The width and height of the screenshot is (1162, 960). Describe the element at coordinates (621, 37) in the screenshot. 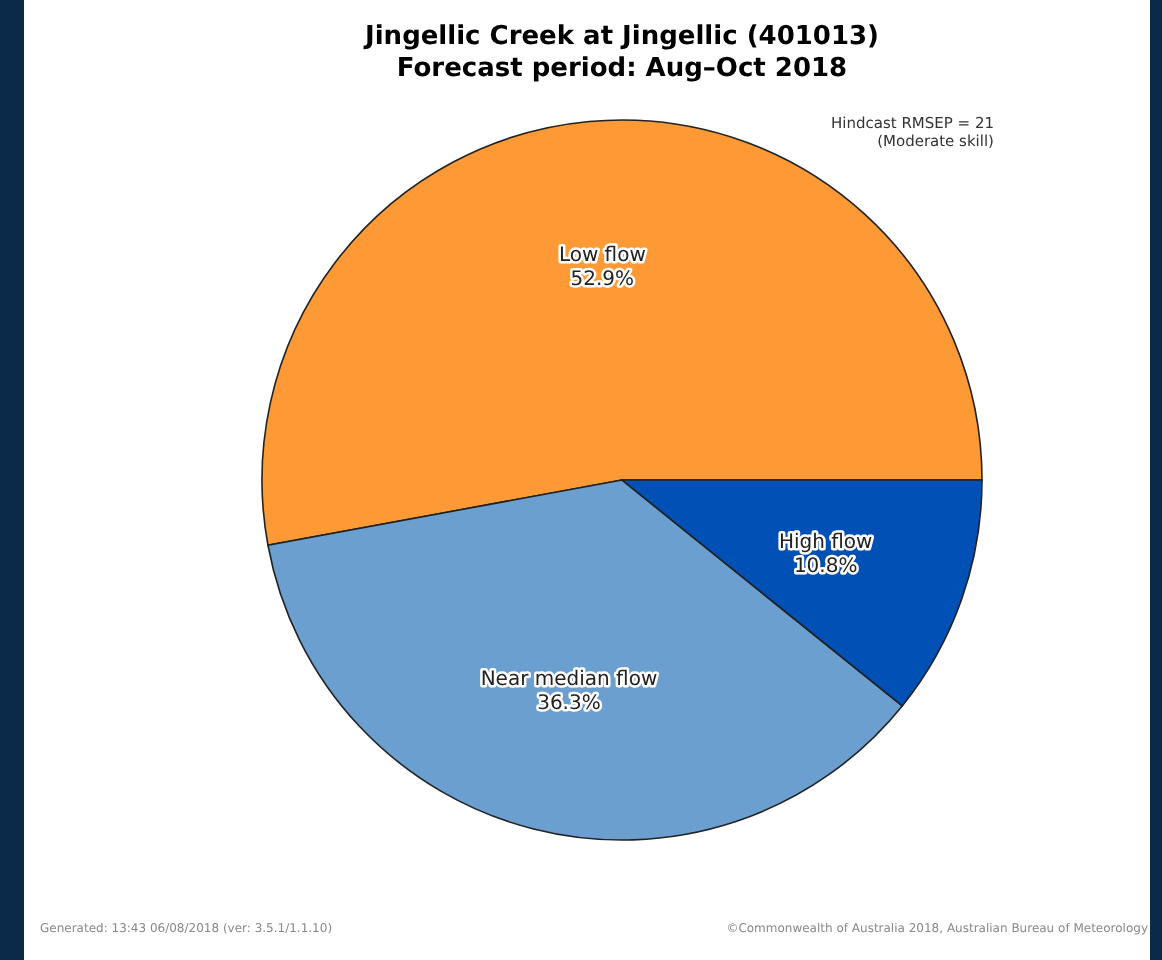

I see `chart-title: Jingellic Creek at Jingellic (401013)` at that location.